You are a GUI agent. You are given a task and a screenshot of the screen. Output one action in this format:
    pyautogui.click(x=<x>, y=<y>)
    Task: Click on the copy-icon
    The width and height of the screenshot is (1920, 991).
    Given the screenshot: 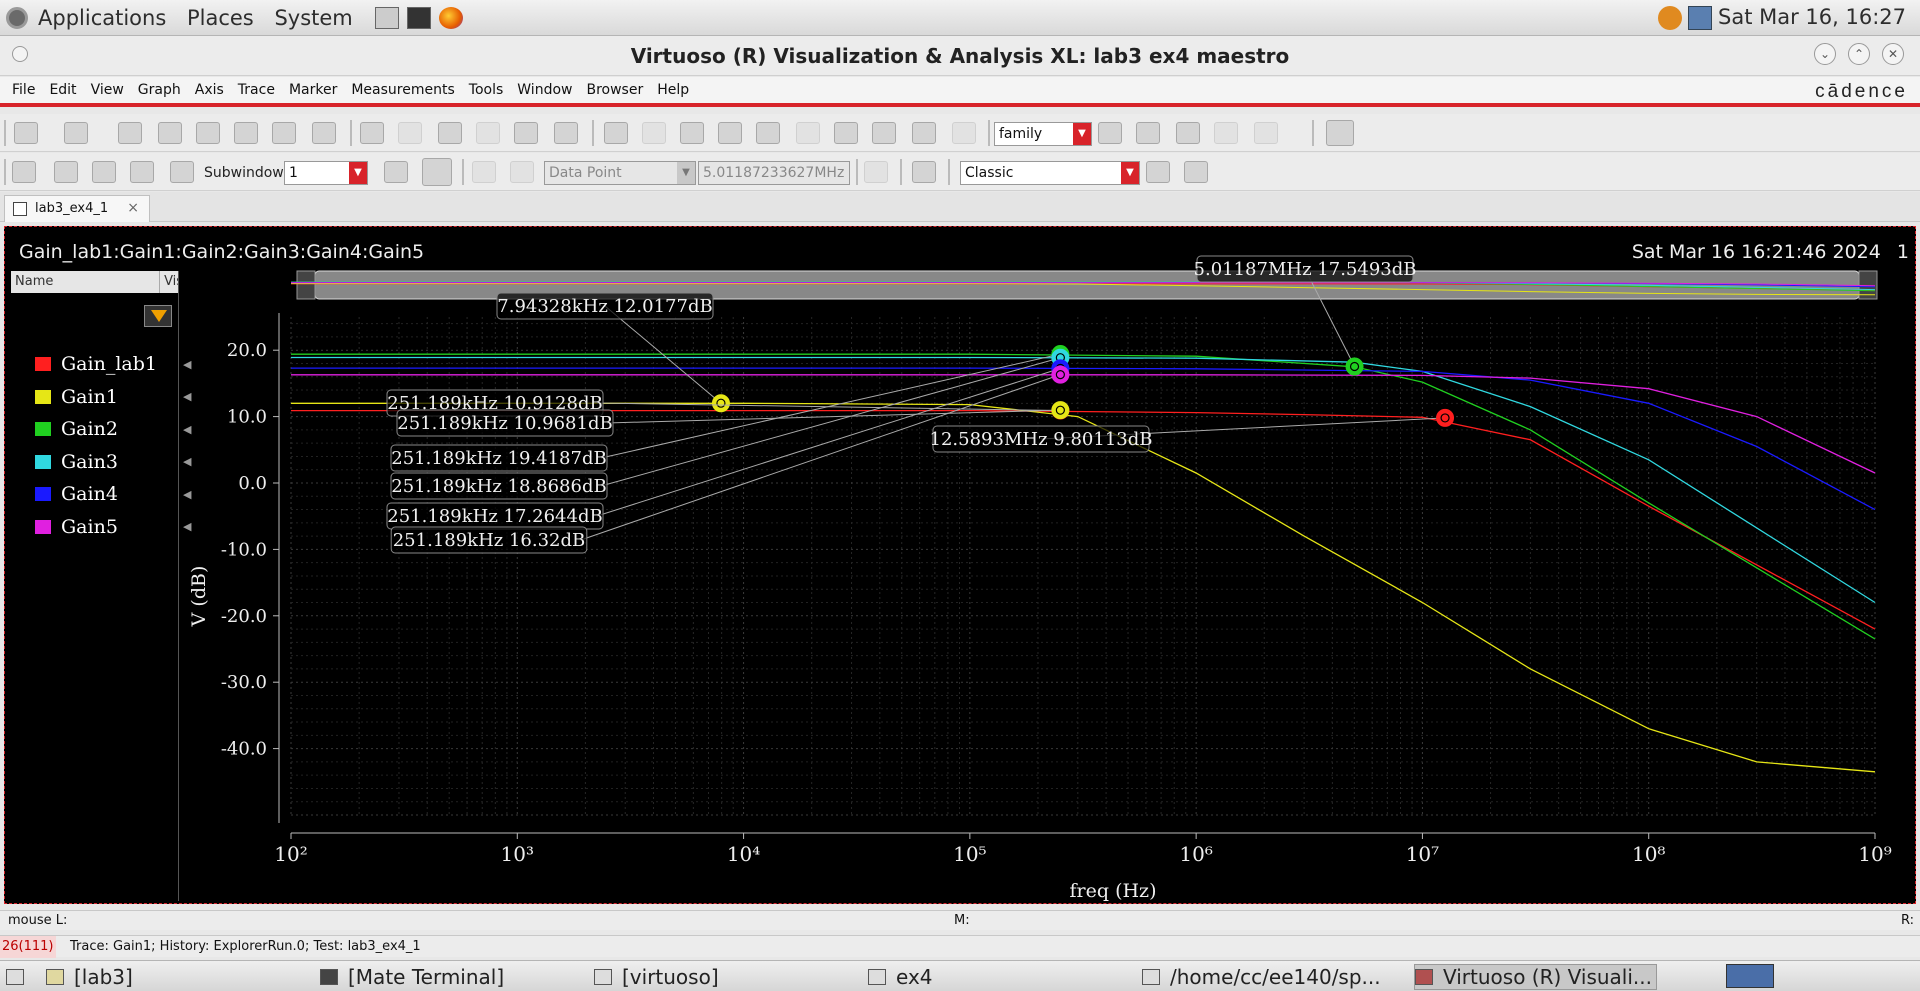 What is the action you would take?
    pyautogui.click(x=488, y=133)
    